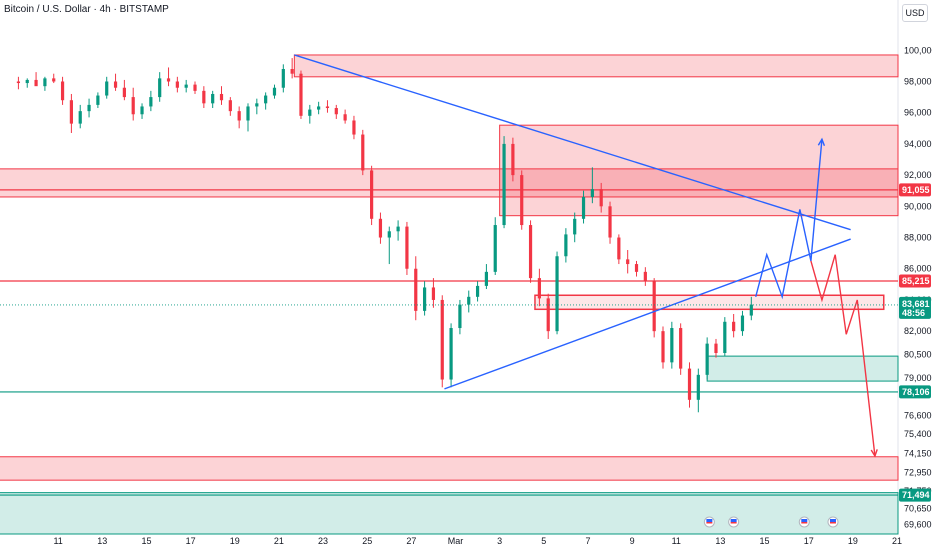  What do you see at coordinates (918, 472) in the screenshot?
I see `y-tick-label: 72,950` at bounding box center [918, 472].